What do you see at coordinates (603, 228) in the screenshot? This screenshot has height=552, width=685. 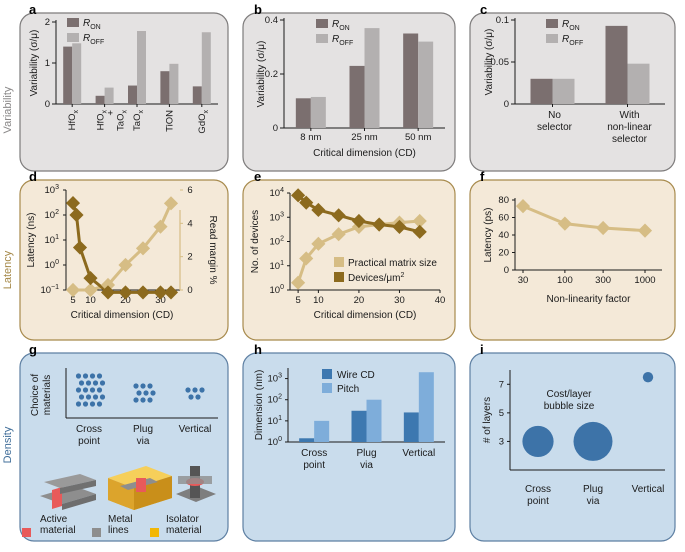 I see `panel-f-latency-point` at bounding box center [603, 228].